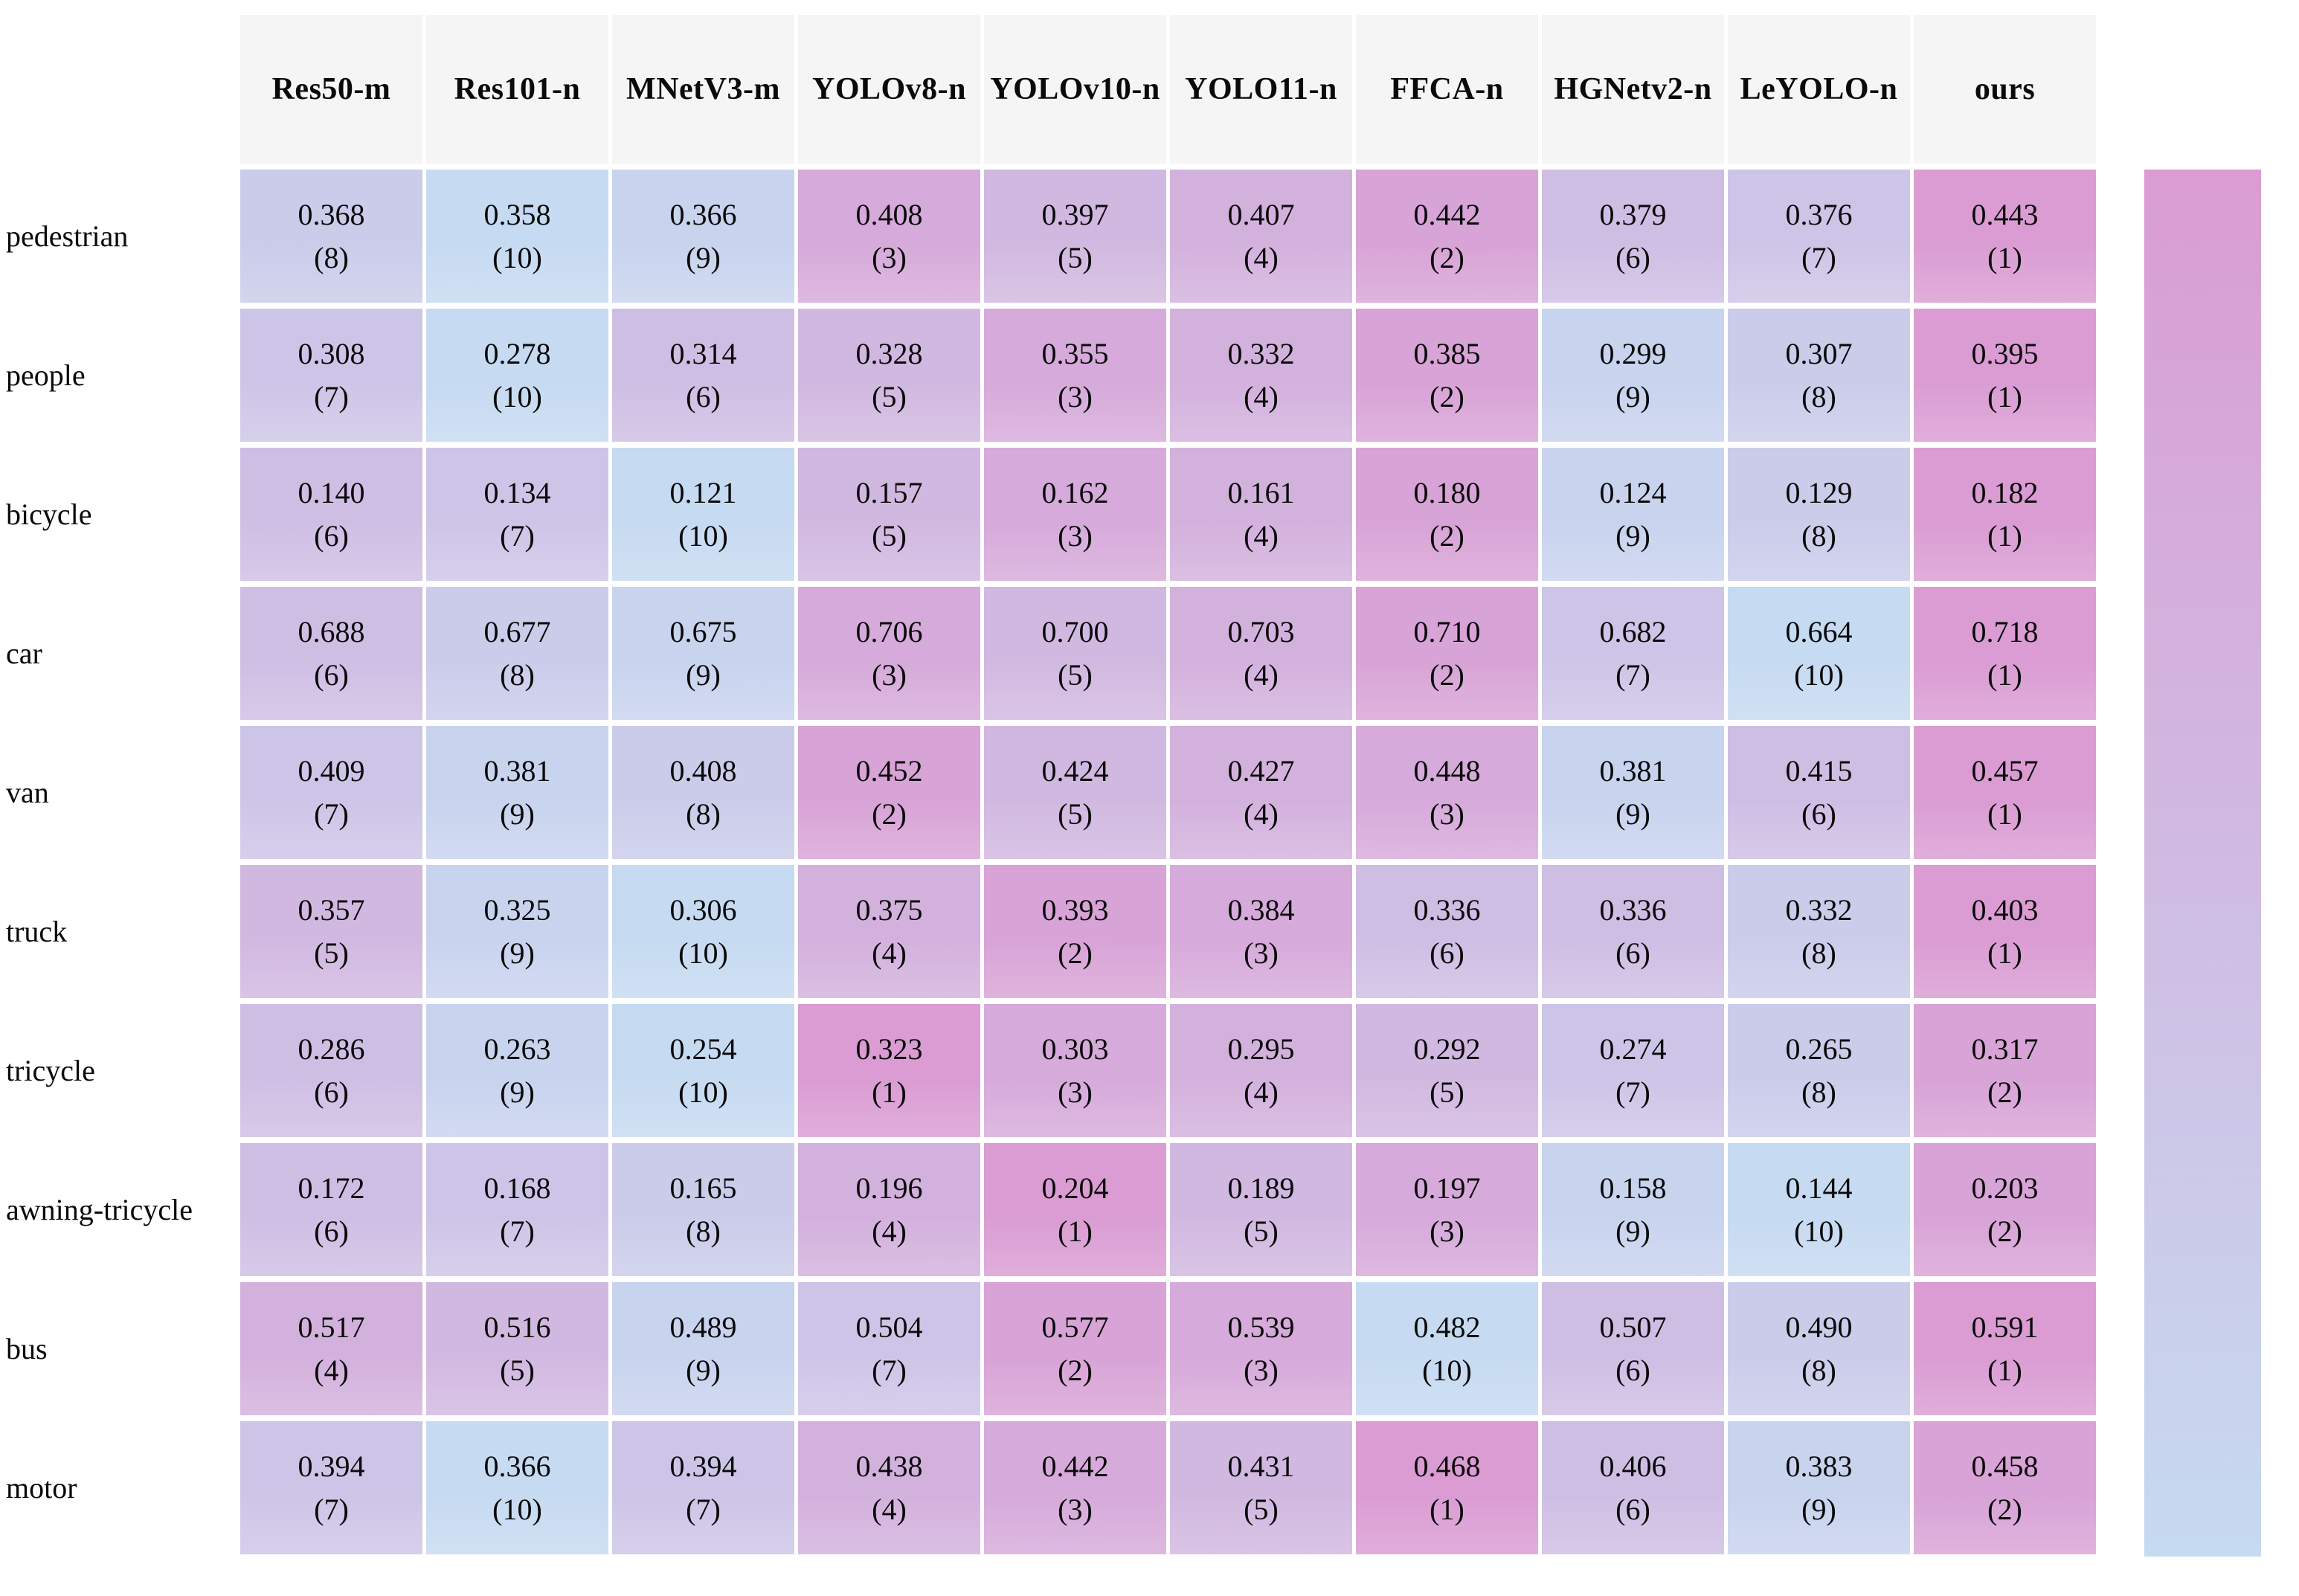  What do you see at coordinates (1447, 1487) in the screenshot?
I see `heatmap-cell: 0.468 (1)` at bounding box center [1447, 1487].